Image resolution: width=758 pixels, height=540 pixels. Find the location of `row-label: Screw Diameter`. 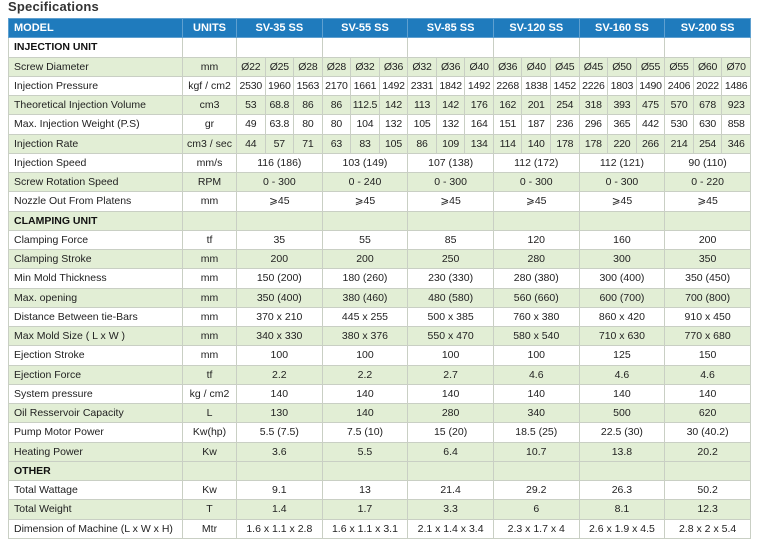

row-label: Screw Diameter is located at coordinates (95, 66).